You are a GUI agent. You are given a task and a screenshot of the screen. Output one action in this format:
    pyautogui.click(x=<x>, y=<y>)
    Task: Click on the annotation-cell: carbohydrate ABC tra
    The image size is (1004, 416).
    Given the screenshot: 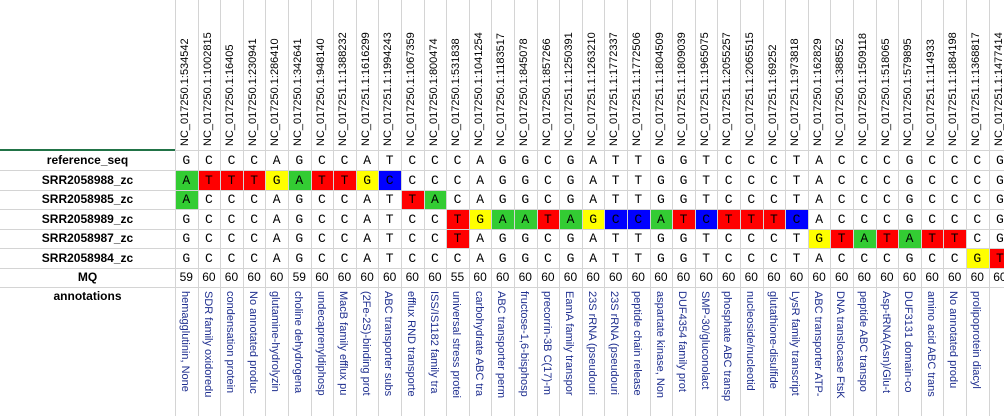 What is the action you would take?
    pyautogui.click(x=478, y=344)
    